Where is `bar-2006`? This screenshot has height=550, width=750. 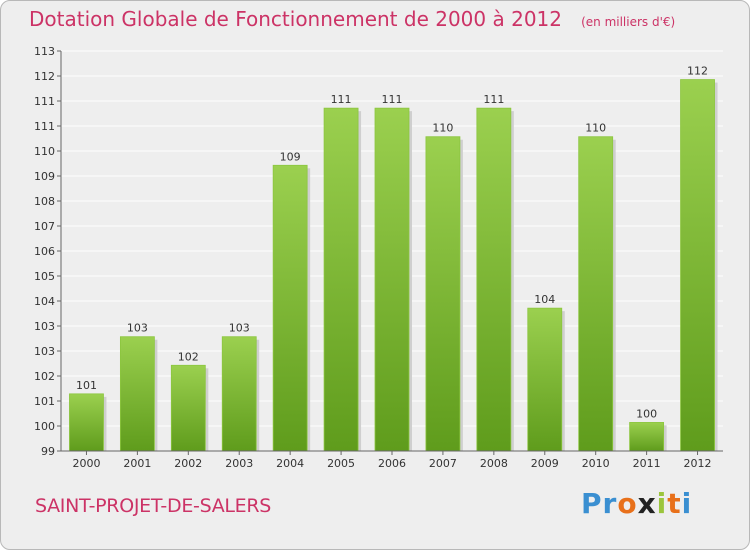
bar-2006 is located at coordinates (392, 279).